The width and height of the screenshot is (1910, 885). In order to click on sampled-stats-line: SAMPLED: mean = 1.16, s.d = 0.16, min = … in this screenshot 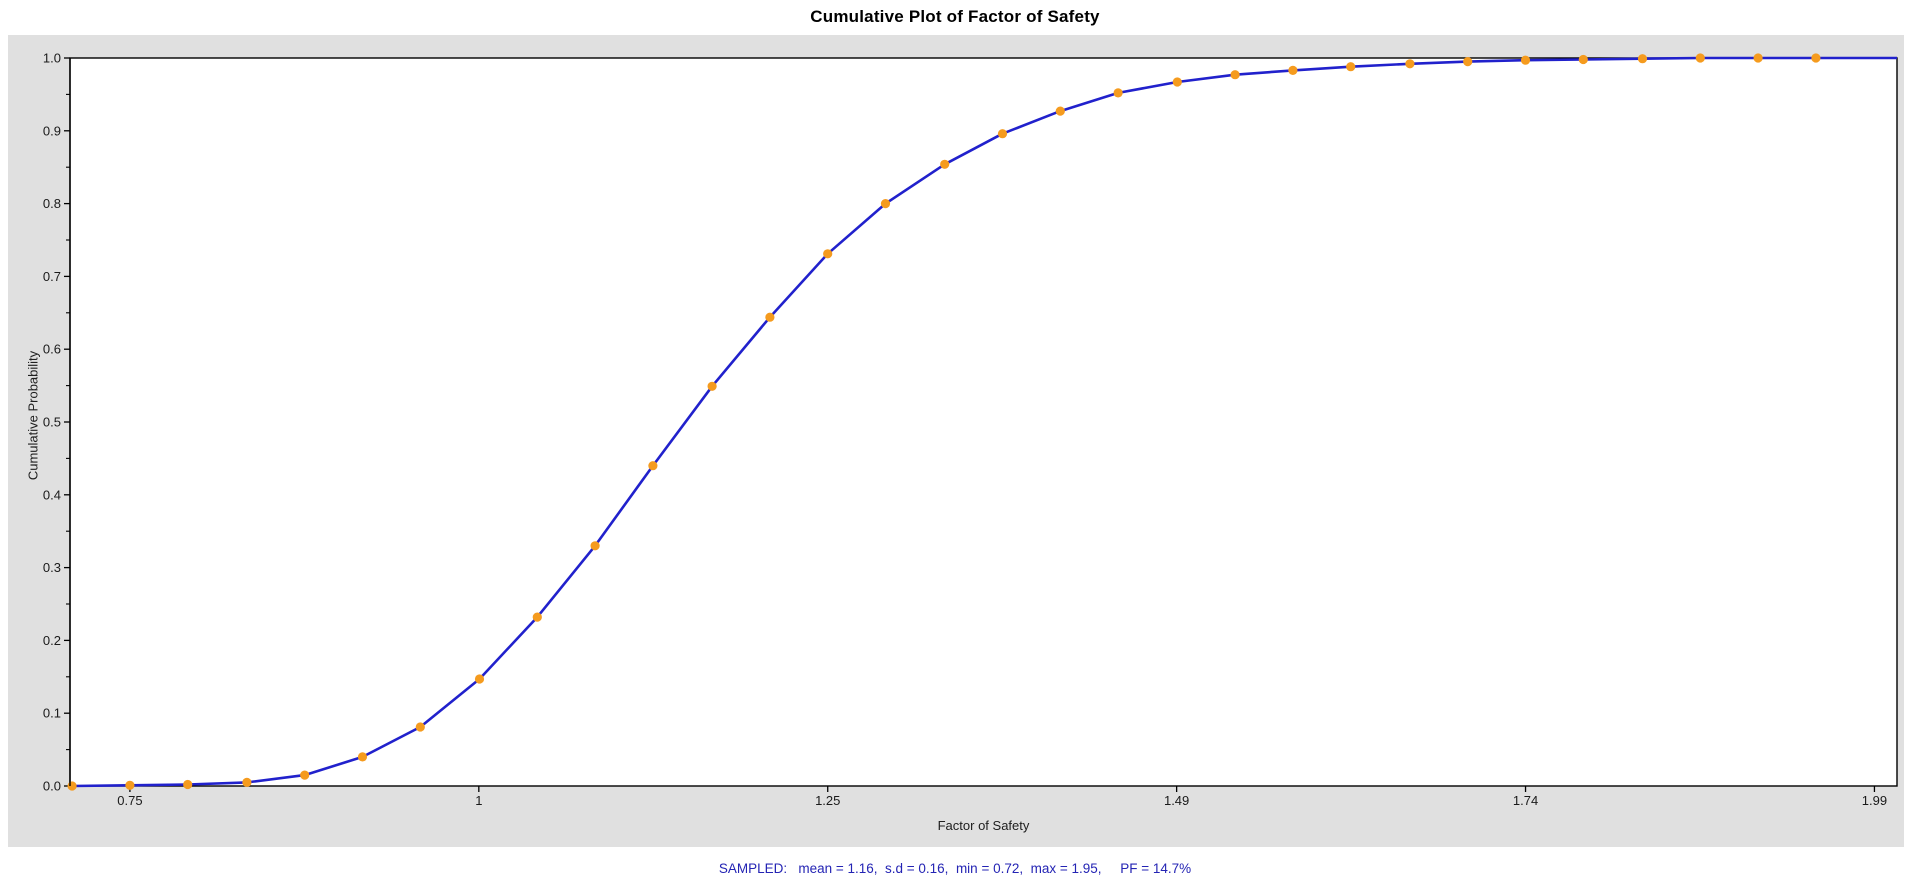, I will do `click(955, 868)`.